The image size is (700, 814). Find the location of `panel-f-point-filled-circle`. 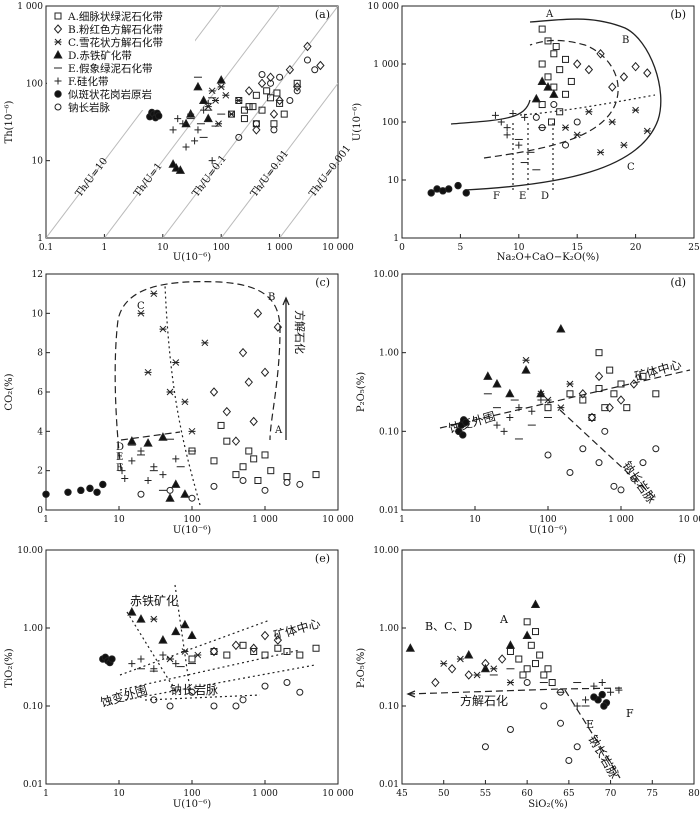

panel-f-point-filled-circle is located at coordinates (594, 697).